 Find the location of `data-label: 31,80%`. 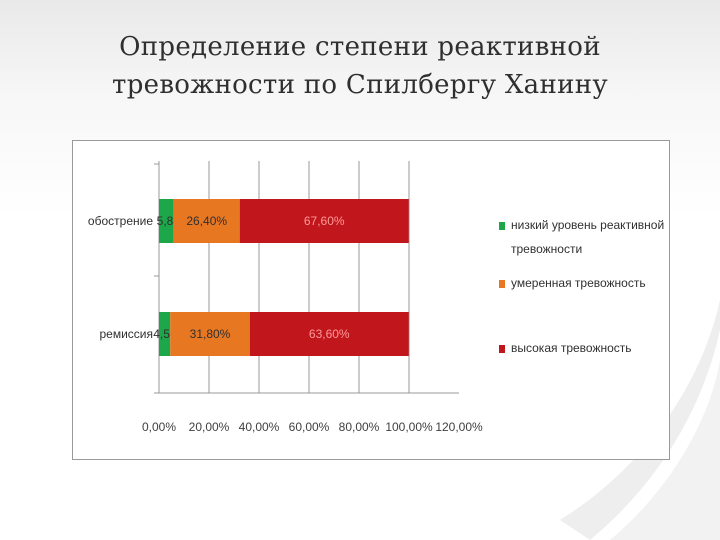

data-label: 31,80% is located at coordinates (210, 334).